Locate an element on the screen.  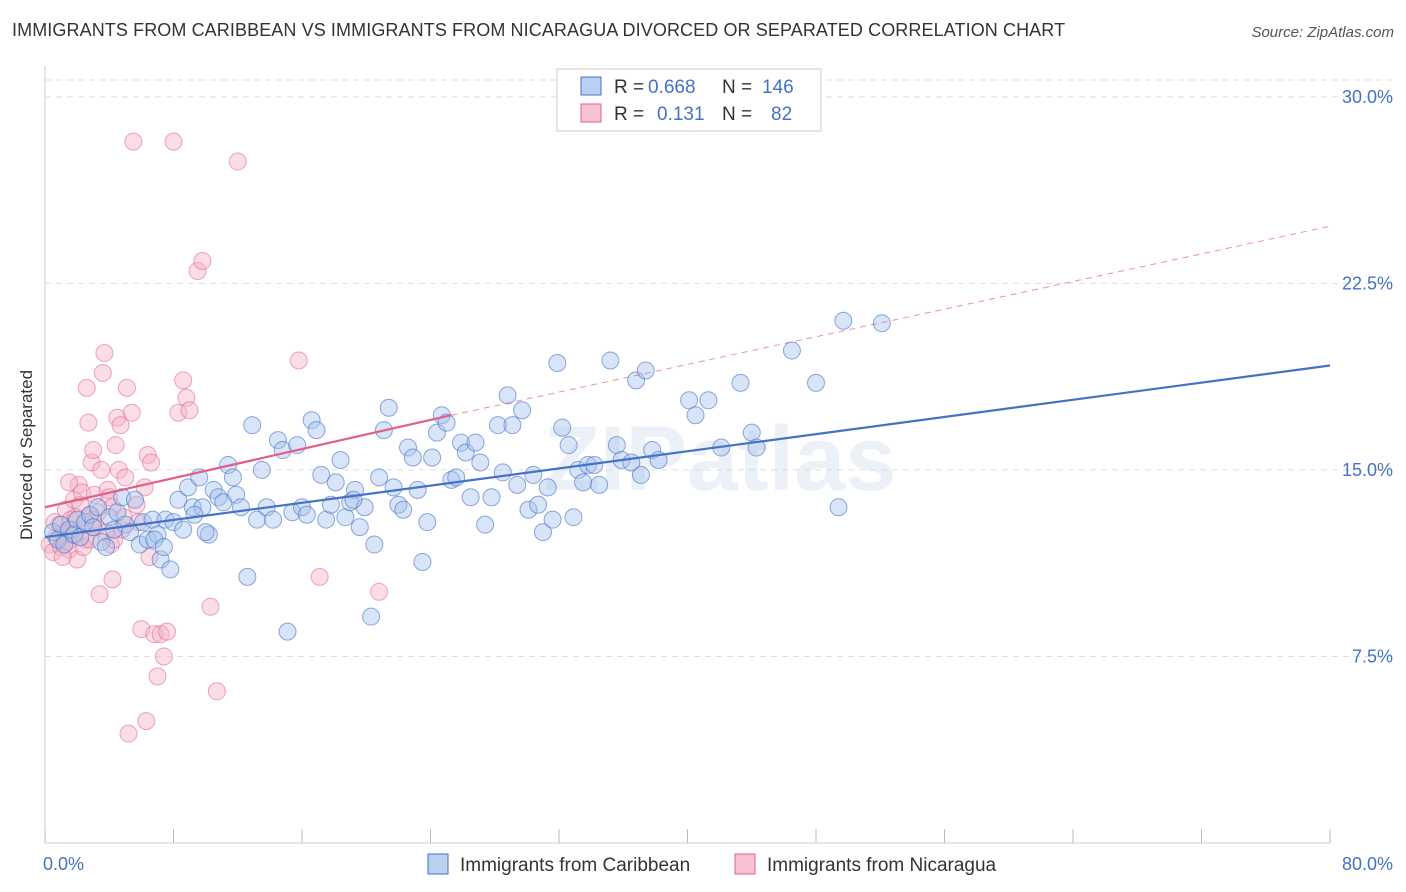
legend-swatch-nicaragua is located at coordinates (591, 113).